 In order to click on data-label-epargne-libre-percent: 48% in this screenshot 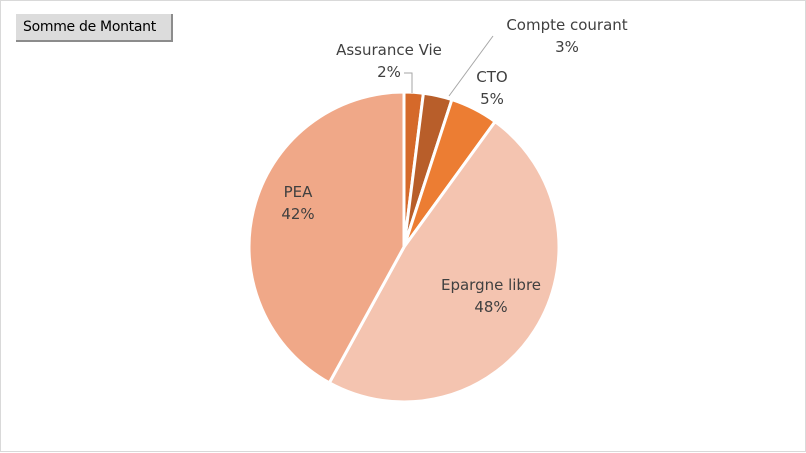, I will do `click(490, 307)`.